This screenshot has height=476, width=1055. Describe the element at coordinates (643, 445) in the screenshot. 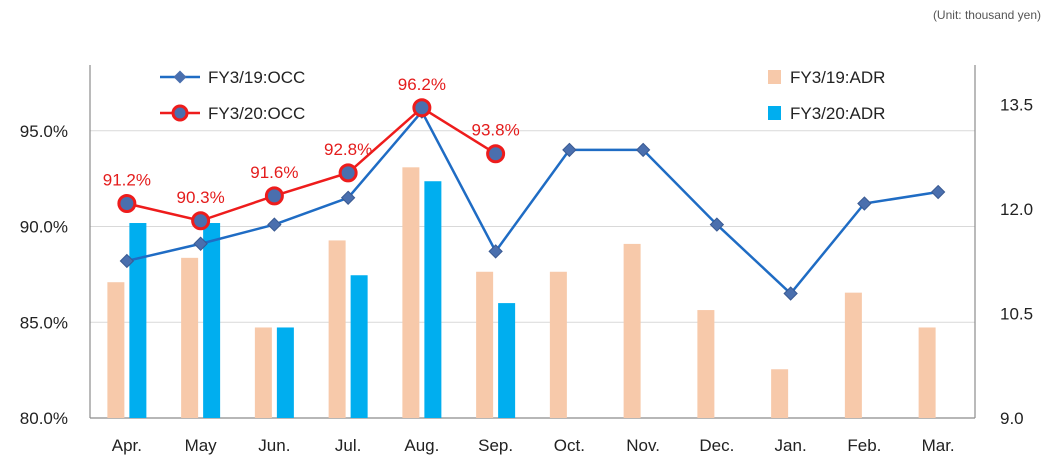

I see `x-tick-label: Nov.` at that location.